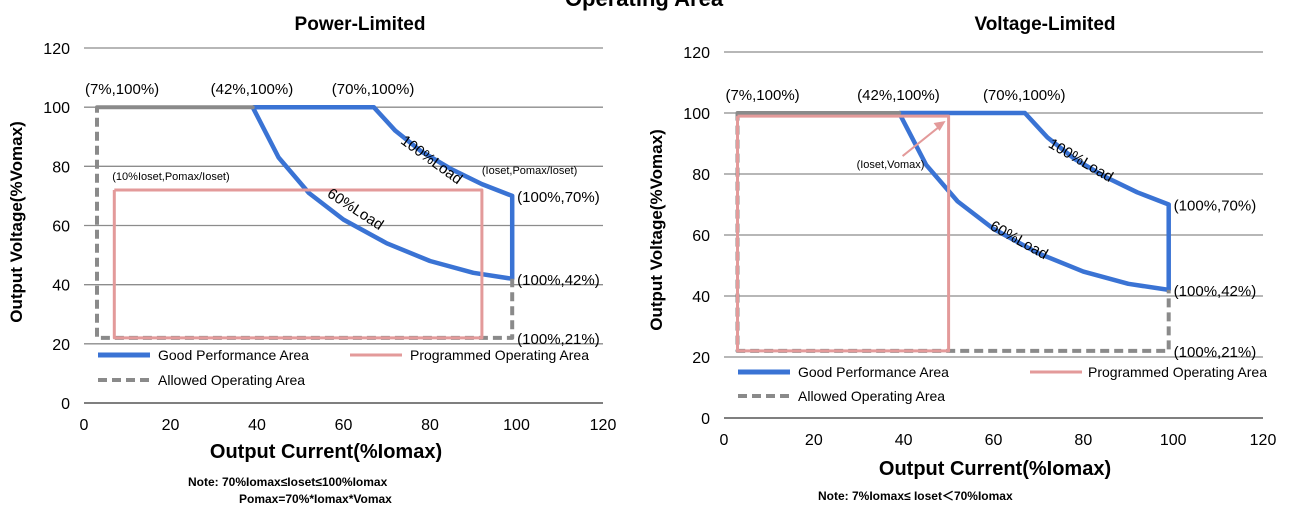 The height and width of the screenshot is (510, 1289). Describe the element at coordinates (891, 165) in the screenshot. I see `point-annotation: (Ioset,Vomax)` at that location.